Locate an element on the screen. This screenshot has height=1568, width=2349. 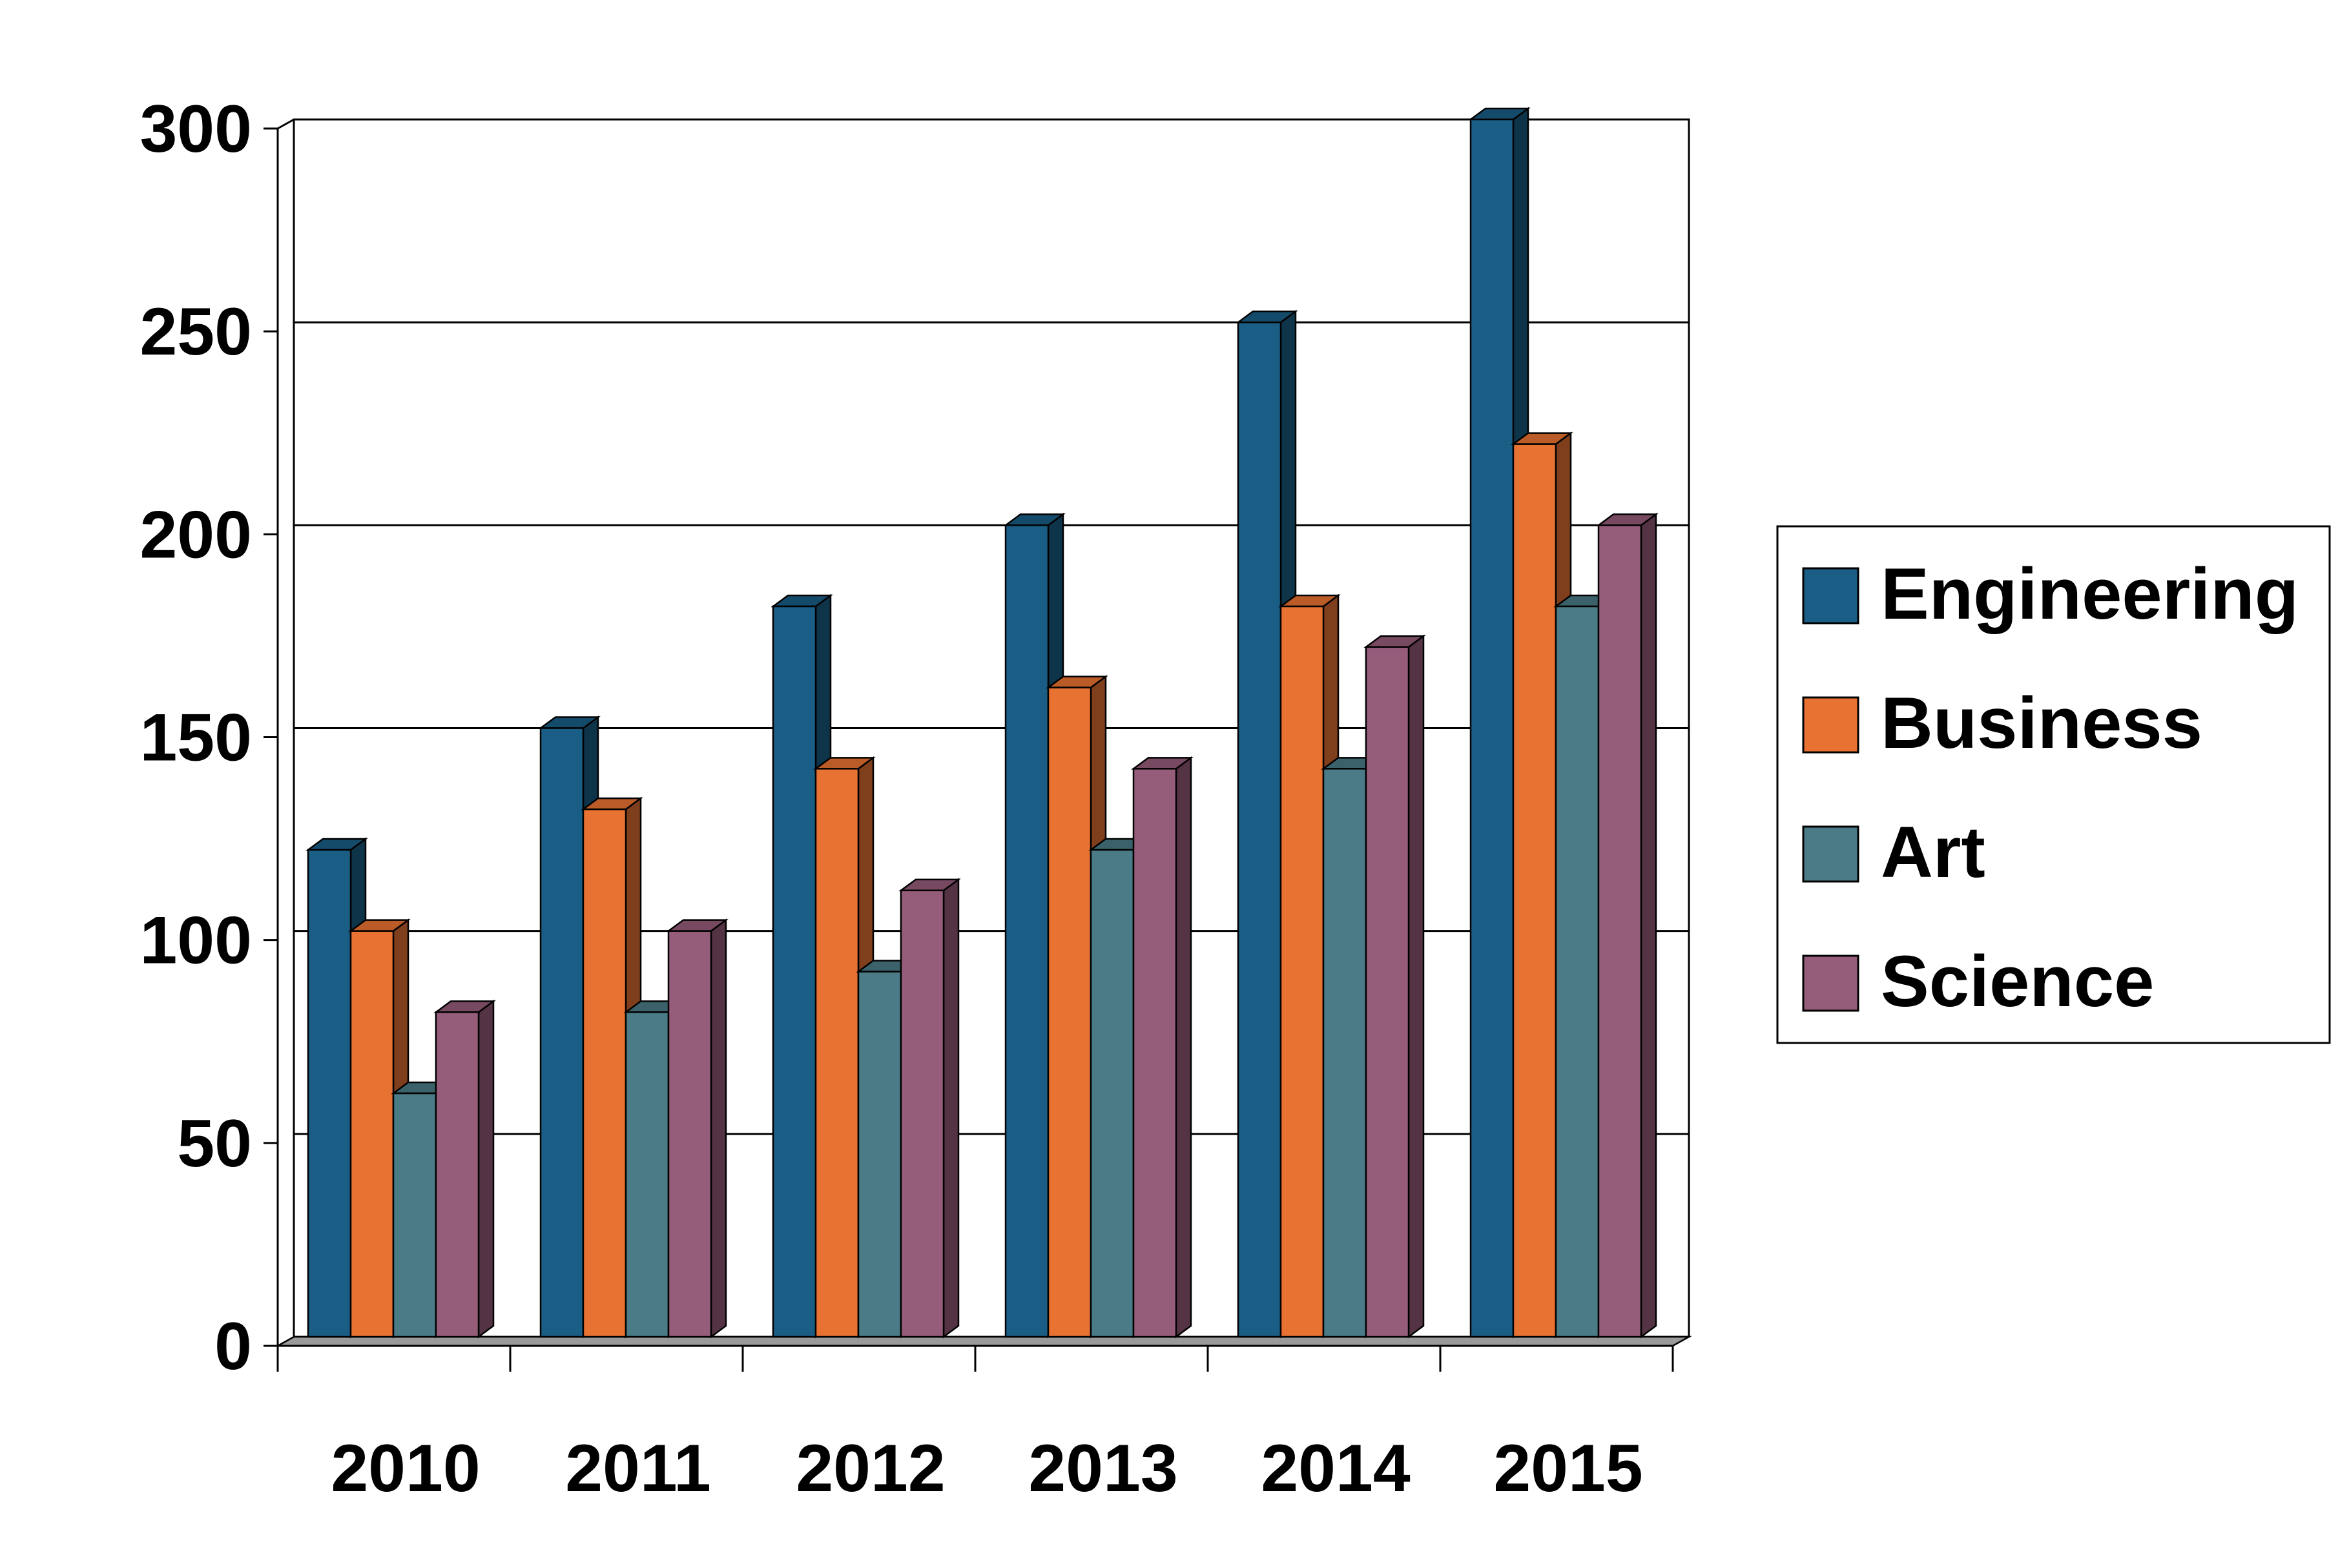
bar-science-2012 is located at coordinates (929, 1108).